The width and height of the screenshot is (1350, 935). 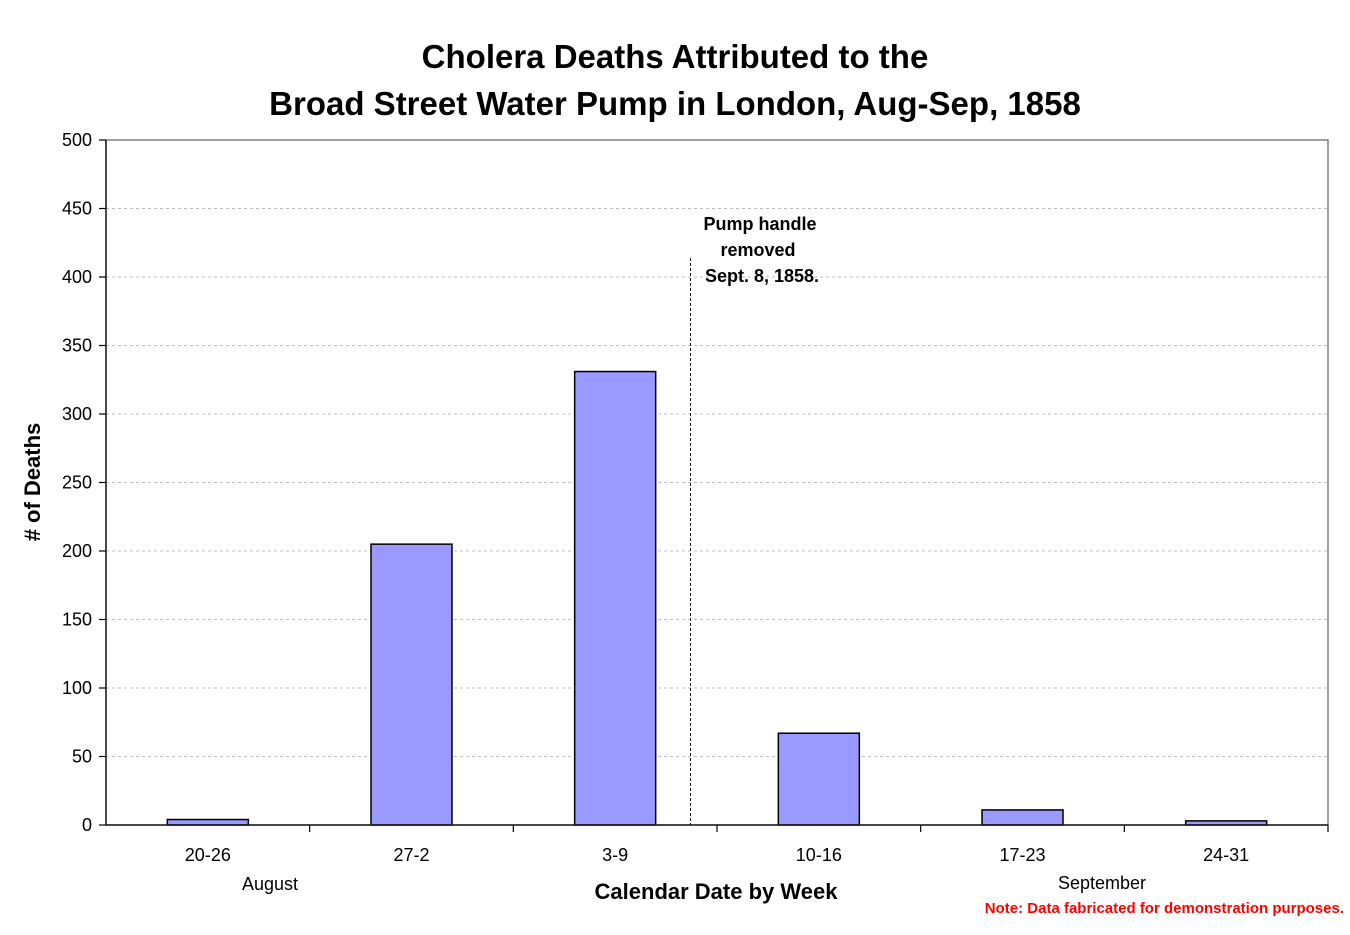 I want to click on y-tick-label: 400, so click(x=77, y=277).